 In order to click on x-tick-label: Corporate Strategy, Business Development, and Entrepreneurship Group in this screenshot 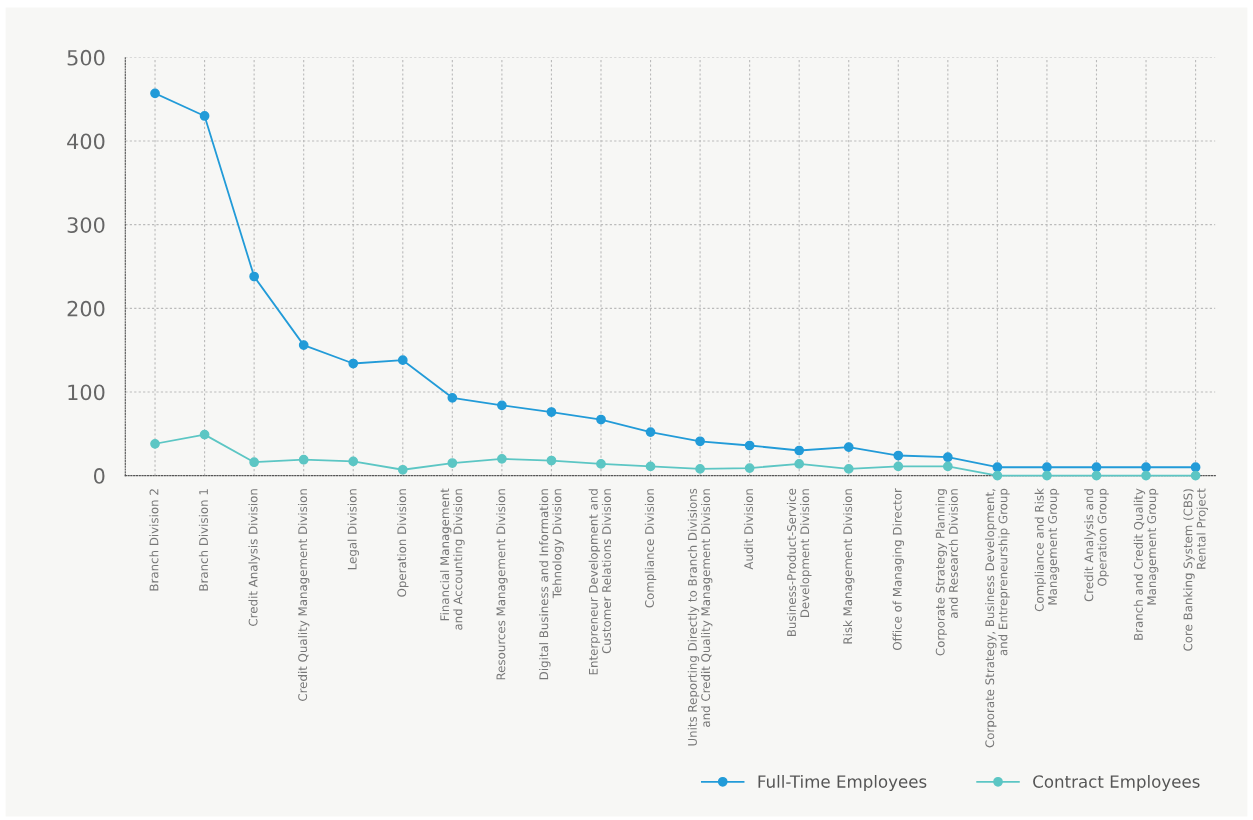, I will do `click(997, 618)`.